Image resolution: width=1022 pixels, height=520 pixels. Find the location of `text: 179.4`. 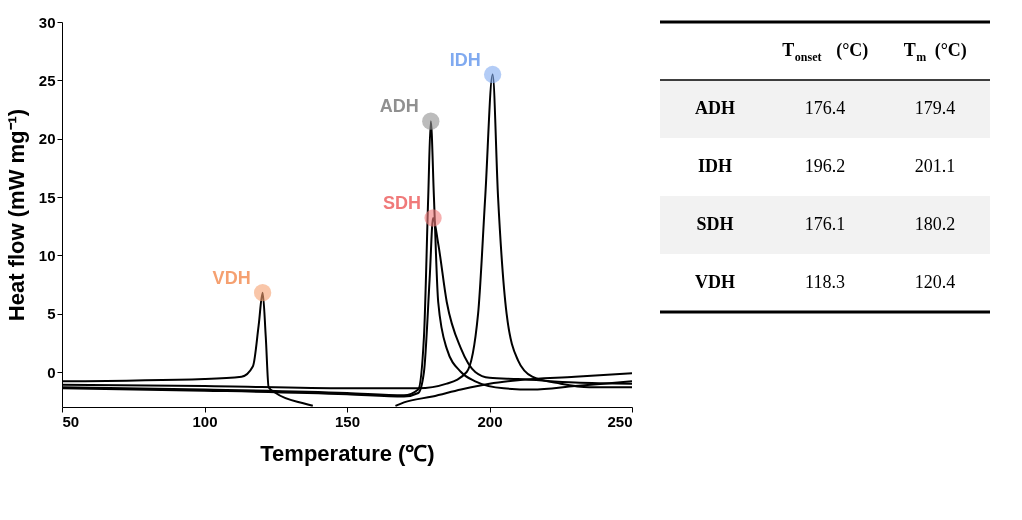

text: 179.4 is located at coordinates (935, 108).